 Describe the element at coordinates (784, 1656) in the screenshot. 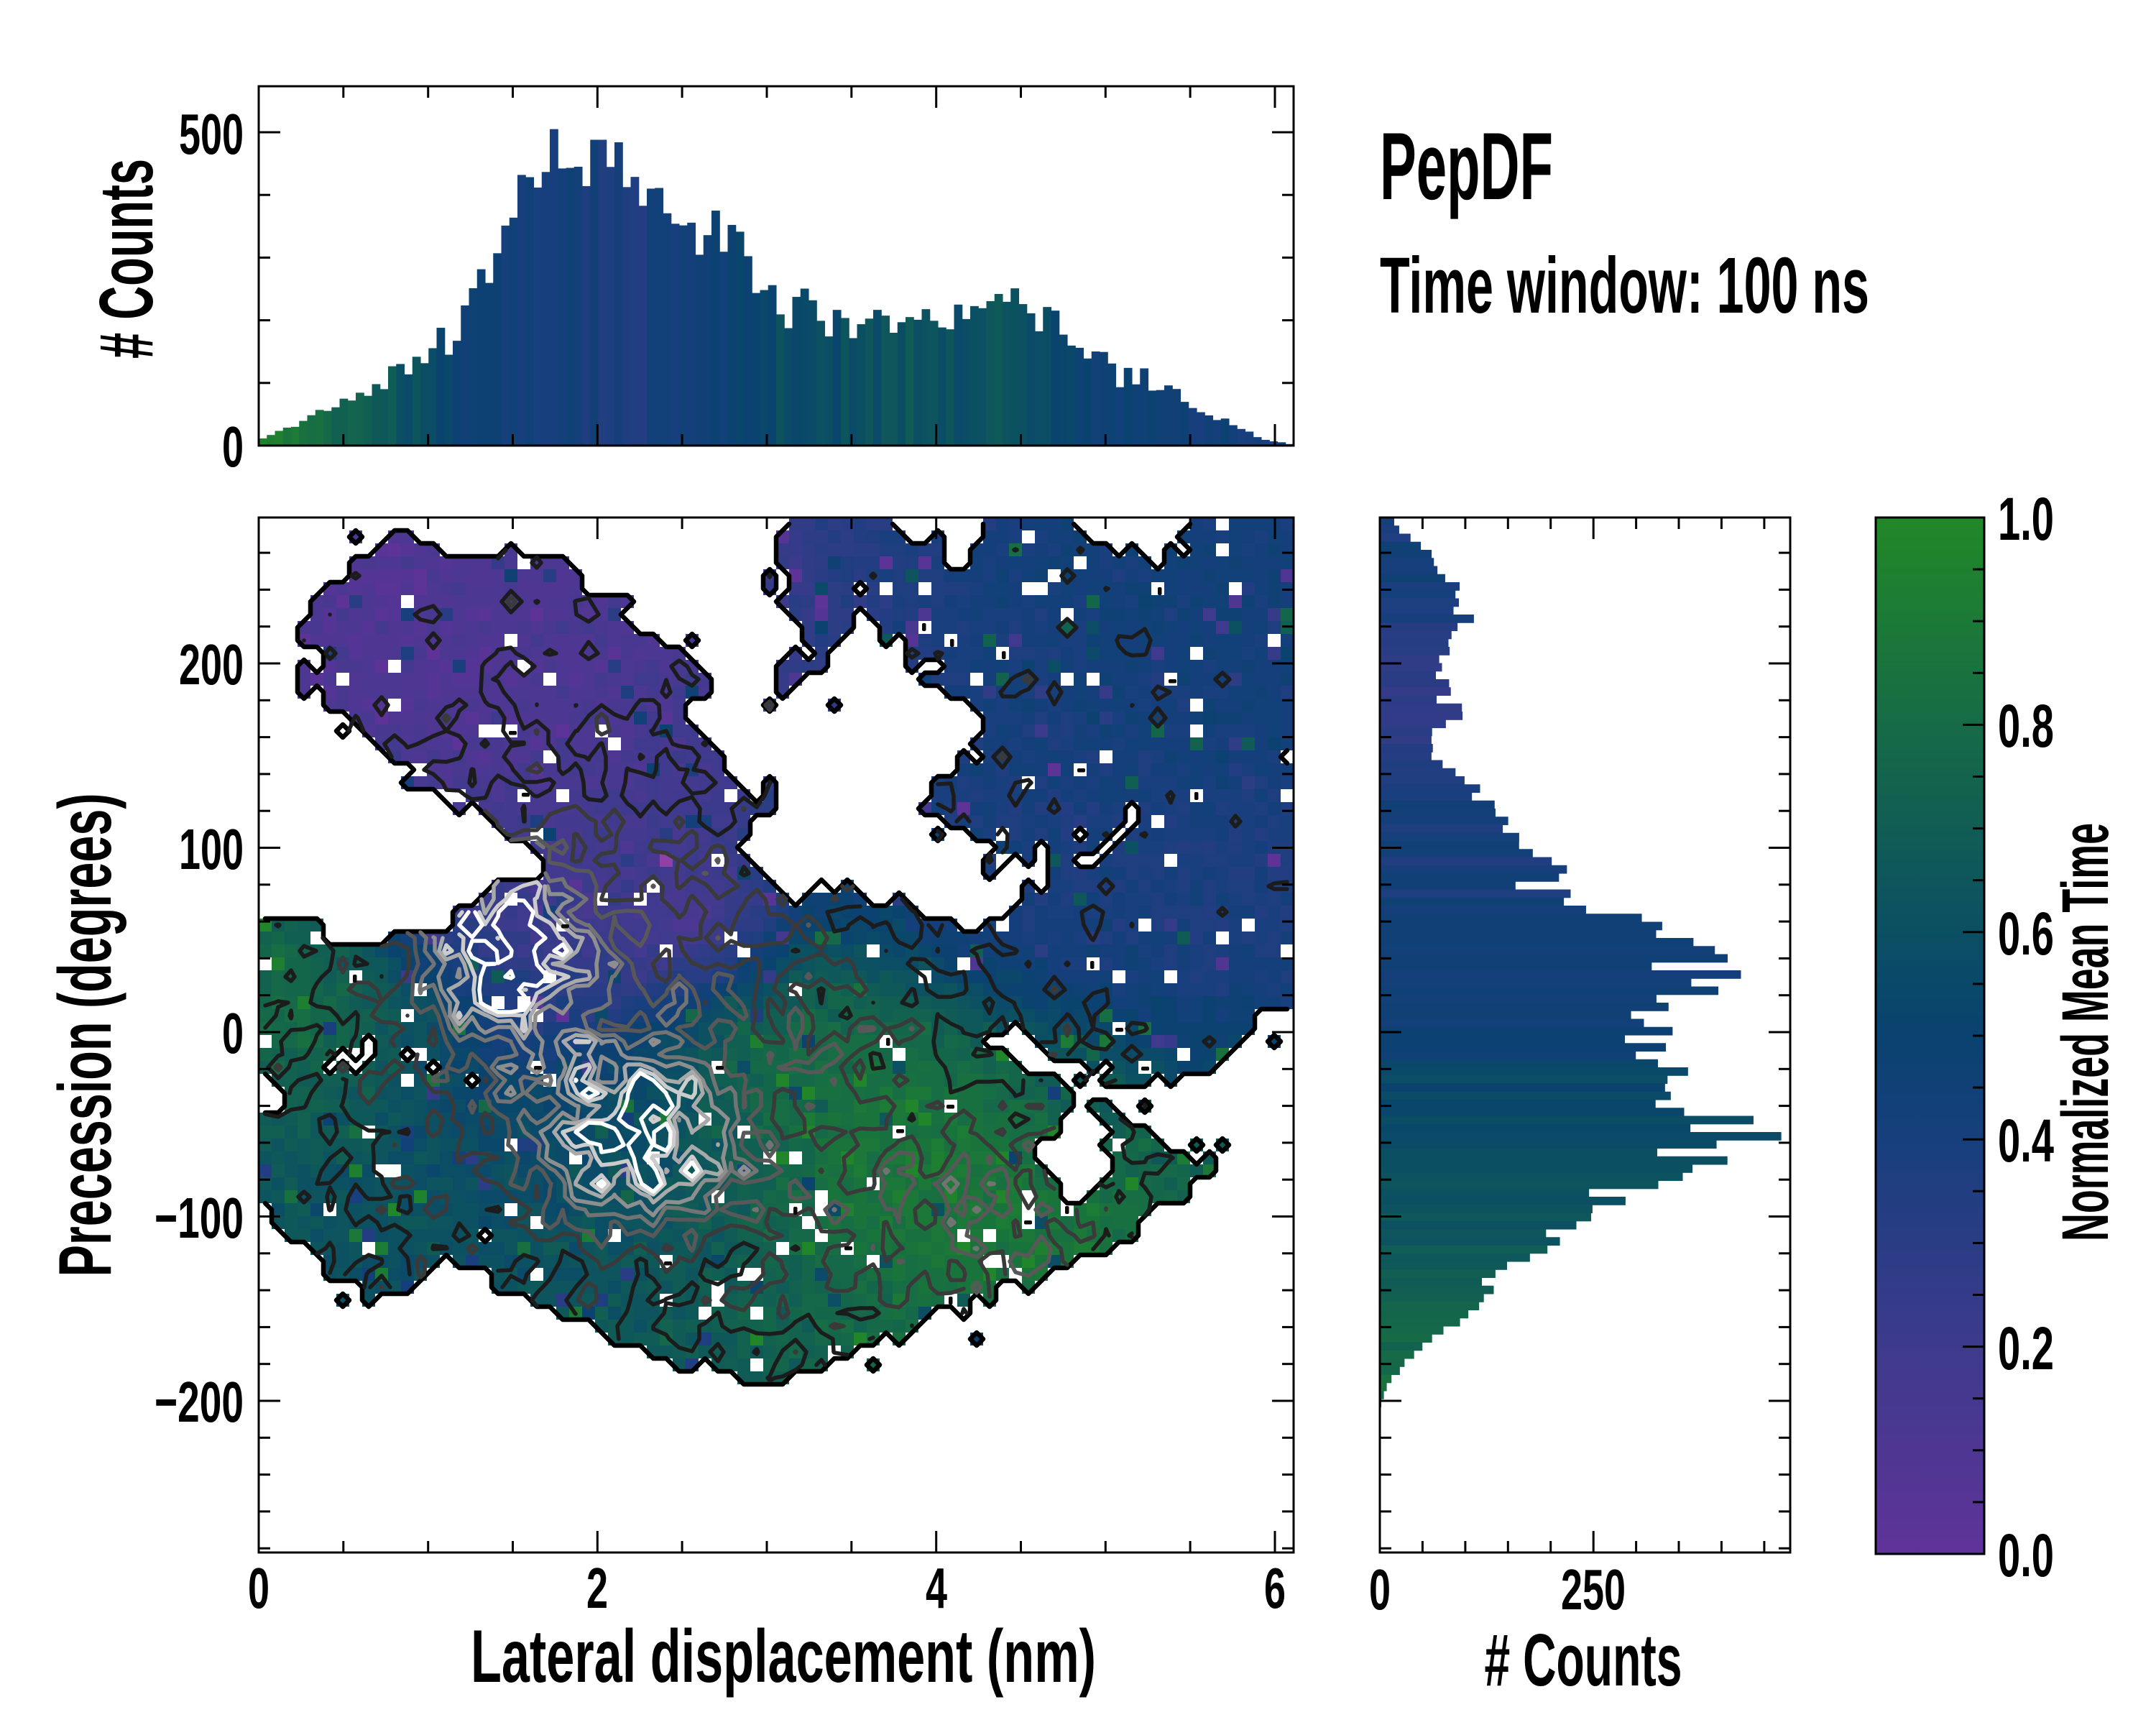

I see `svg-text: Lateral displacement (nm)` at that location.